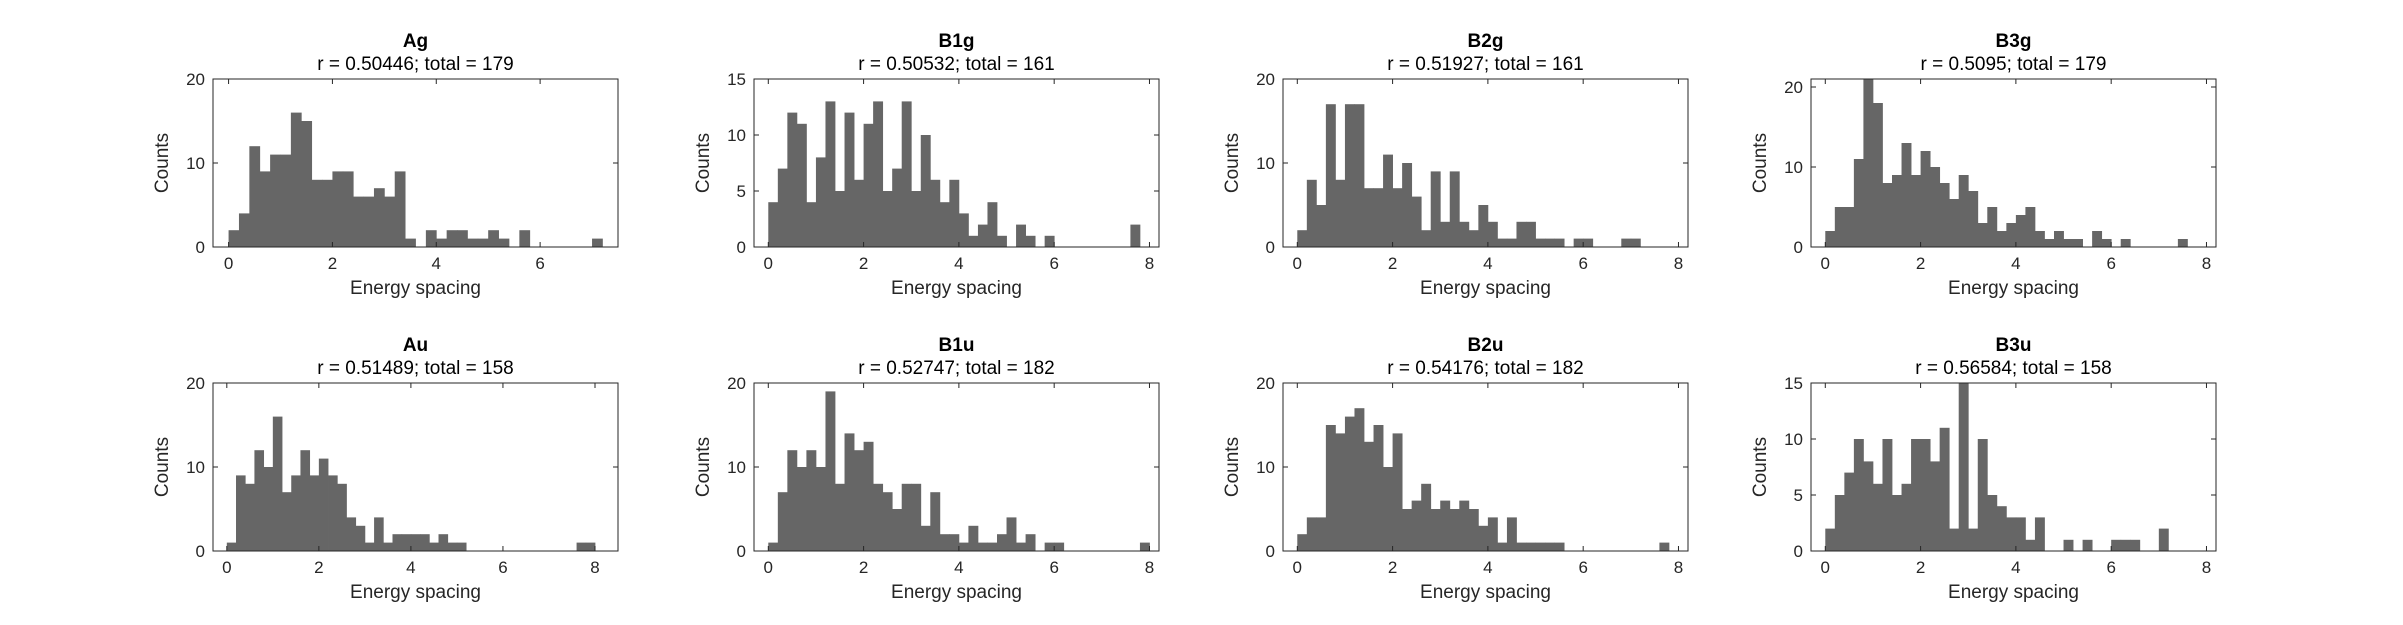 This screenshot has width=2403, height=625. I want to click on y-axis-label: Counts, so click(1232, 163).